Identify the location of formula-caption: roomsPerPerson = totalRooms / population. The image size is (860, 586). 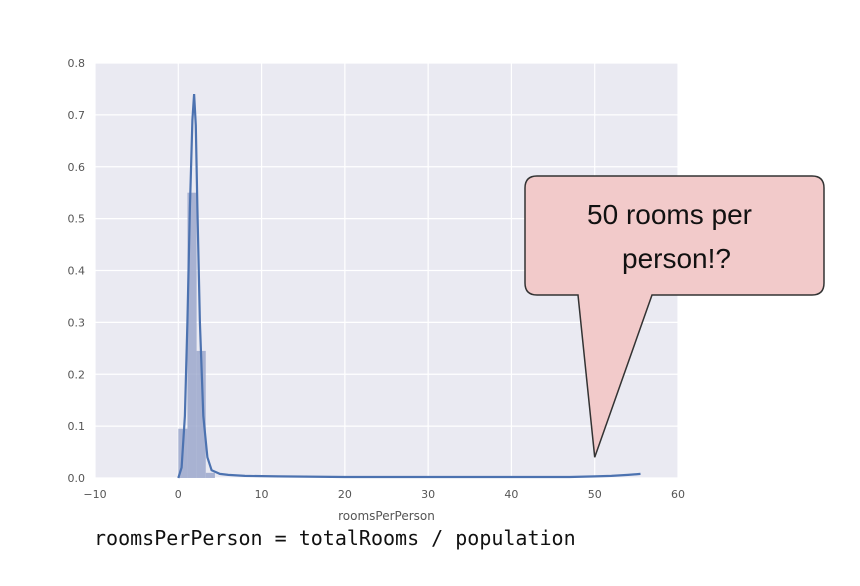
(335, 538).